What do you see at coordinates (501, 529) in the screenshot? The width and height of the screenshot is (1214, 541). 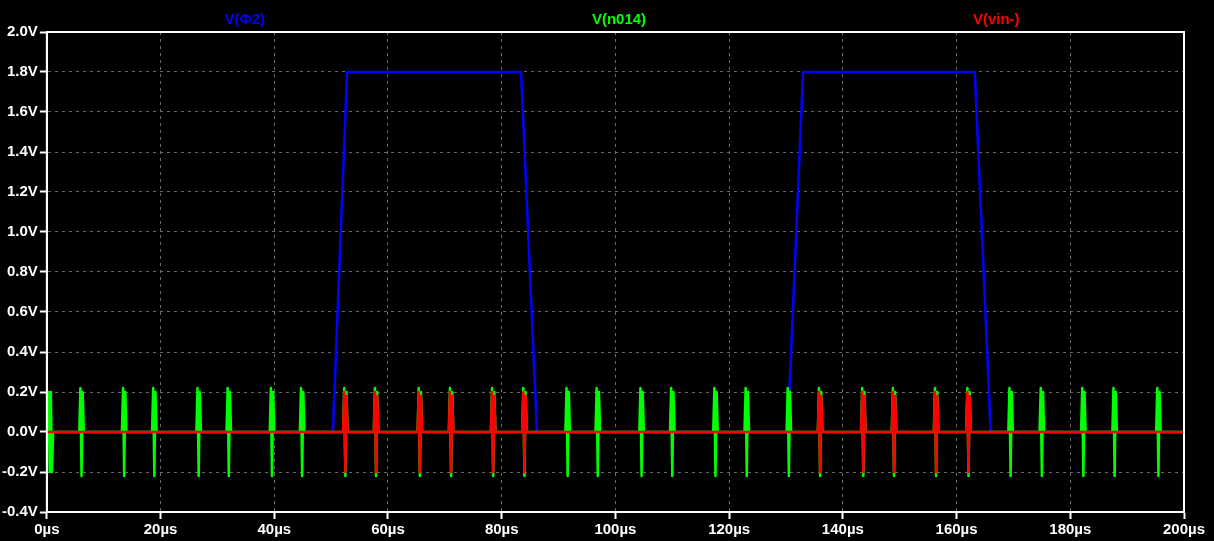 I see `x-tick-label: 80µs` at bounding box center [501, 529].